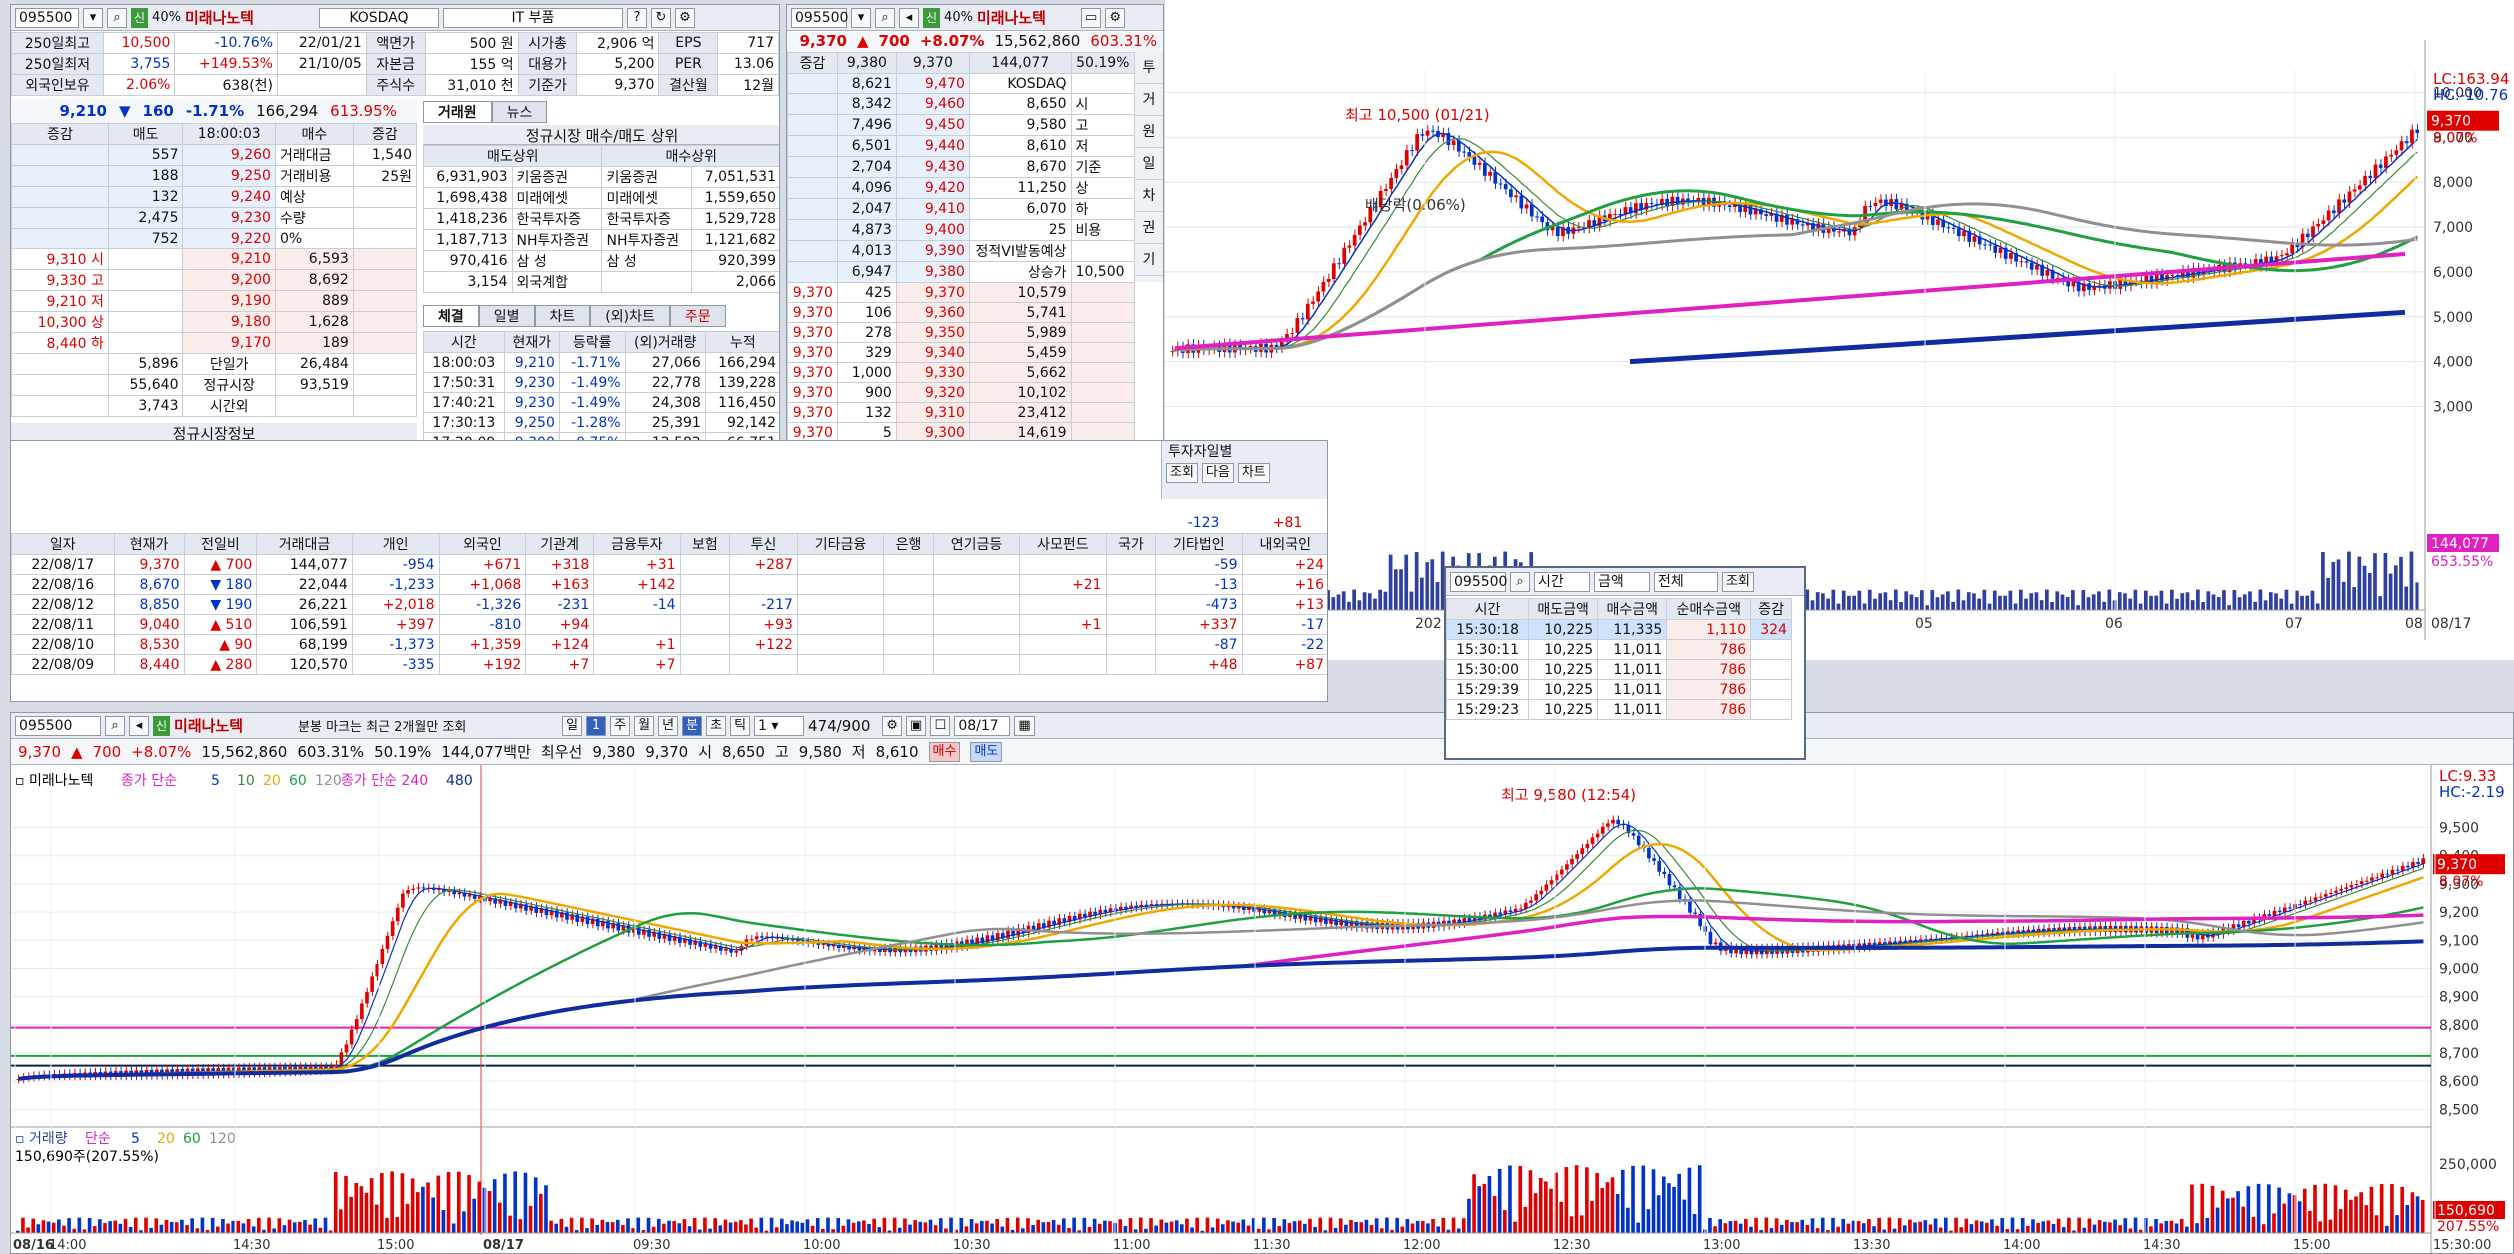 This screenshot has height=1254, width=2514. What do you see at coordinates (692, 725) in the screenshot?
I see `tab-minute: 분` at bounding box center [692, 725].